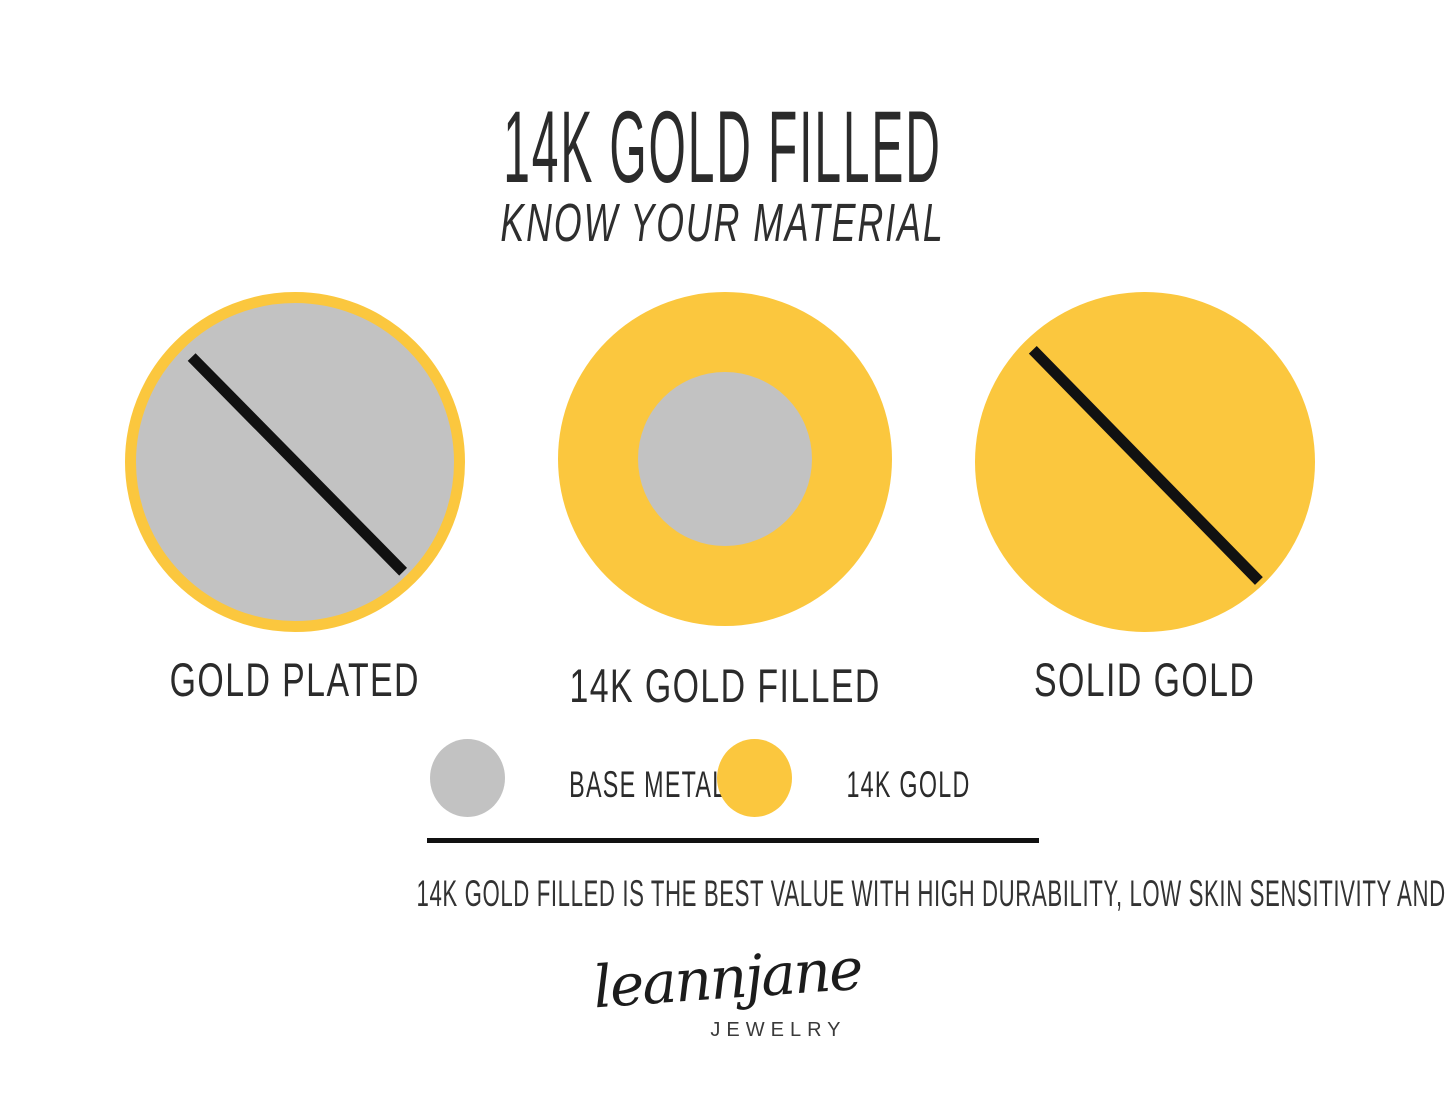  I want to click on material-label-gold-plated: GOLD PLATED, so click(295, 679).